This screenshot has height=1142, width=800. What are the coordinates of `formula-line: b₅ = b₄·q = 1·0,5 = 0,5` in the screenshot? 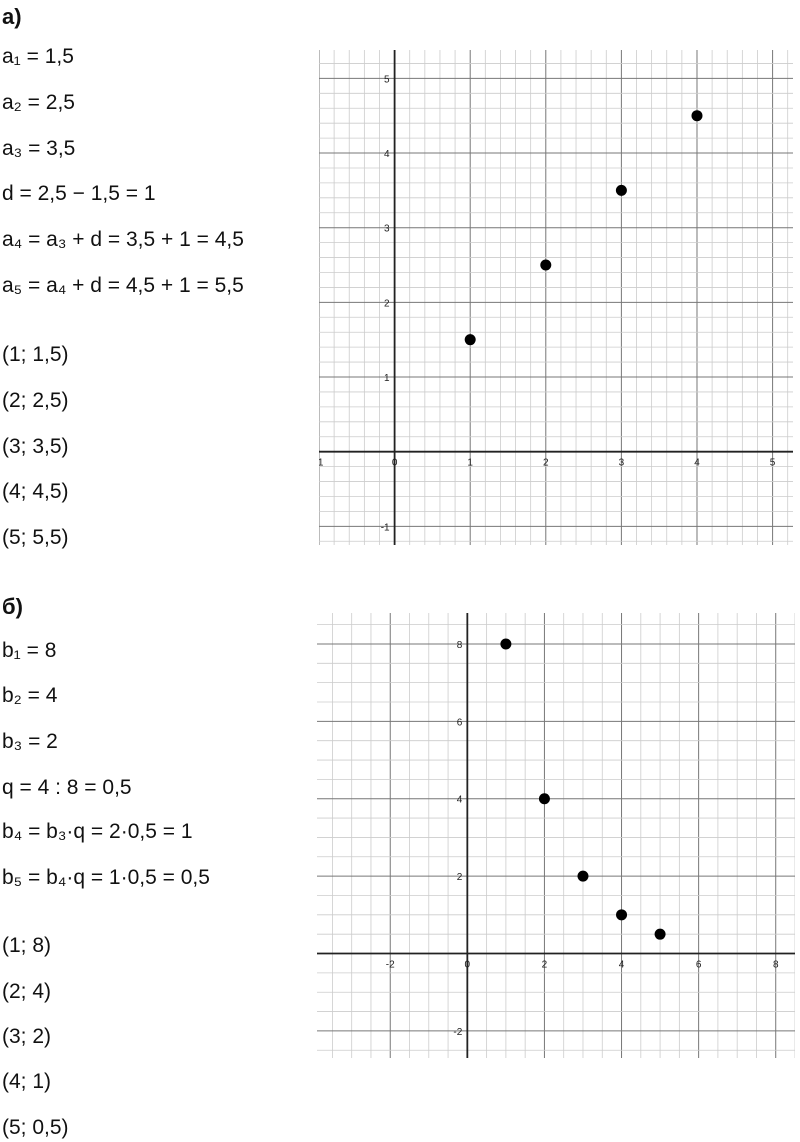 It's located at (106, 877).